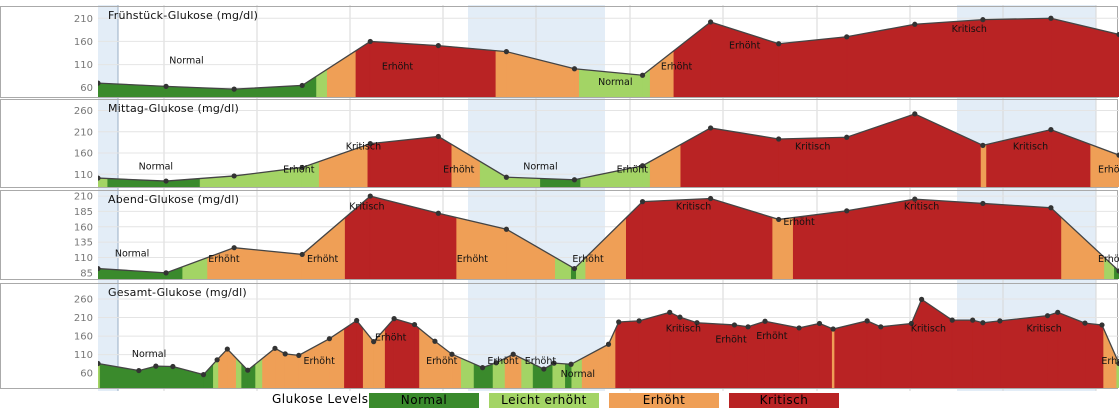 The image size is (1119, 411). What do you see at coordinates (99, 375) in the screenshot?
I see `area-segment-leicht-erh-ht` at bounding box center [99, 375].